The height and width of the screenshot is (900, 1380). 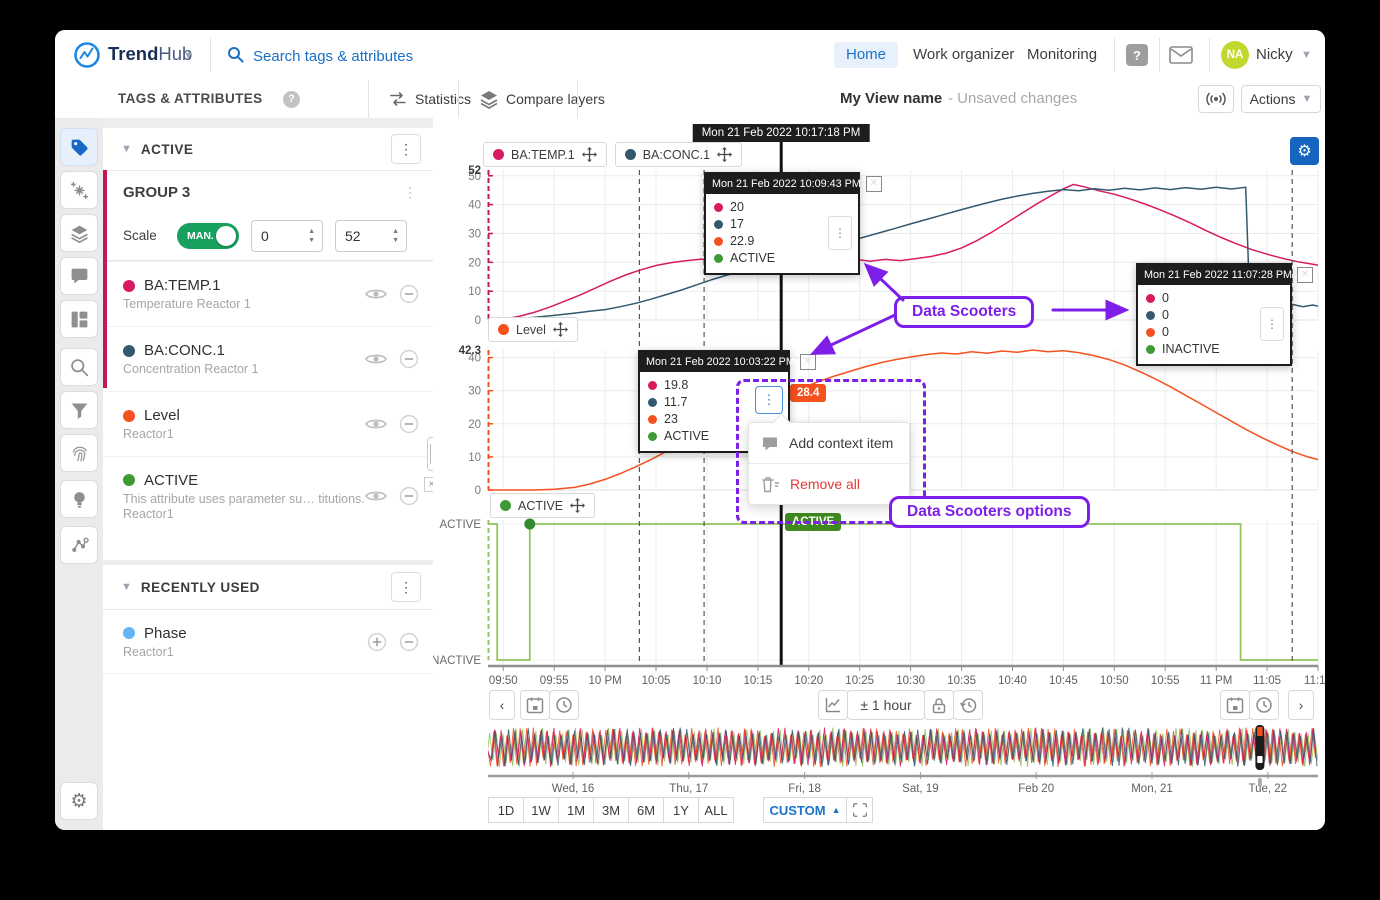 I want to click on lock-range-button, so click(x=939, y=705).